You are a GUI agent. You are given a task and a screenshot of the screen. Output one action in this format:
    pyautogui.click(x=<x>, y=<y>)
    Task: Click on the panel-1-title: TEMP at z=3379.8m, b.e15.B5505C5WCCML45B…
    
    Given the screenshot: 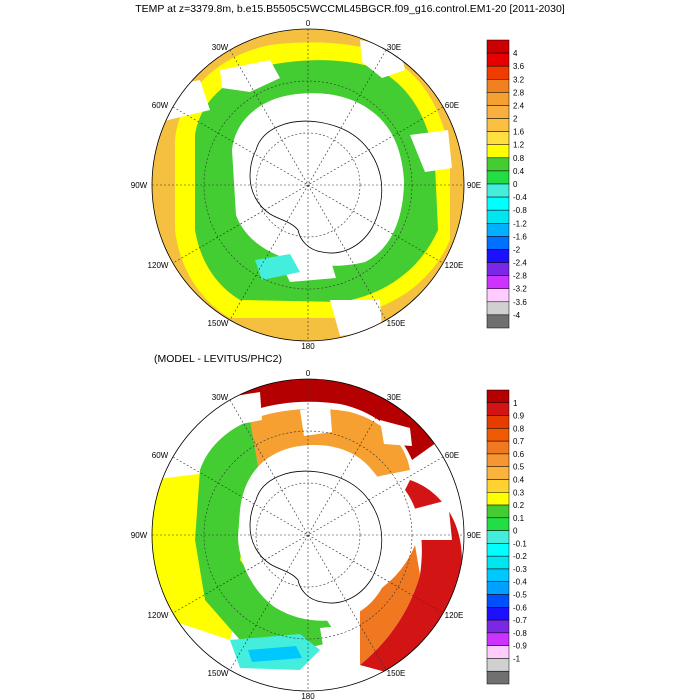 What is the action you would take?
    pyautogui.click(x=350, y=9)
    